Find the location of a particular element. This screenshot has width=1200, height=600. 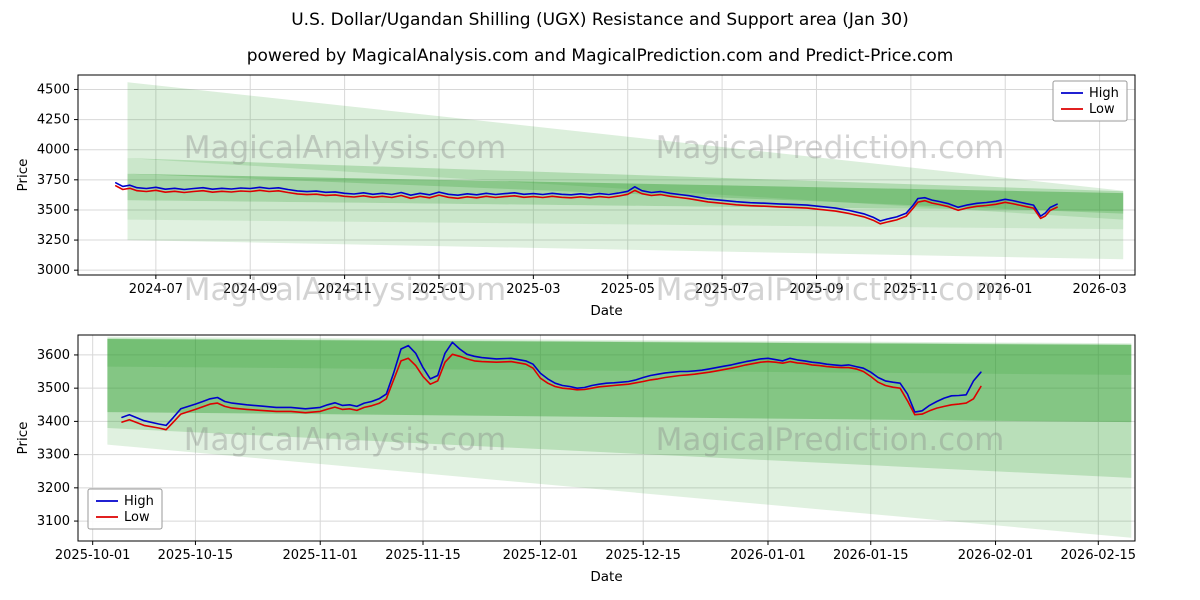

svg-text: 3000 is located at coordinates (53, 270).